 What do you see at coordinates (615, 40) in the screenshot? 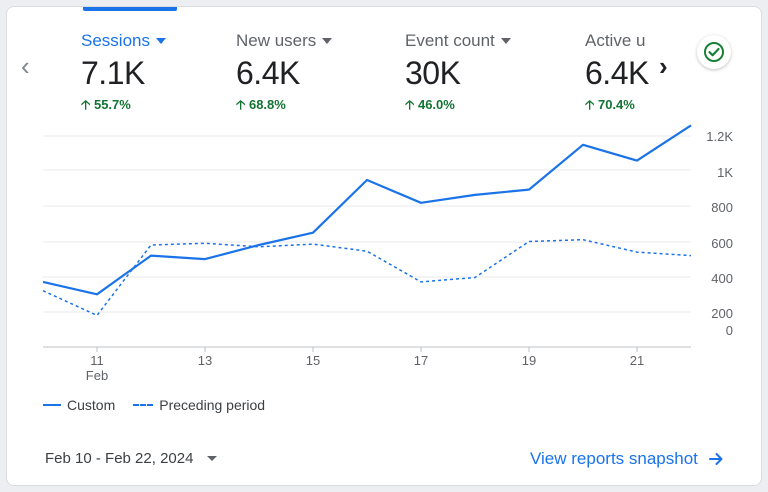
I see `metric-label: Active u` at bounding box center [615, 40].